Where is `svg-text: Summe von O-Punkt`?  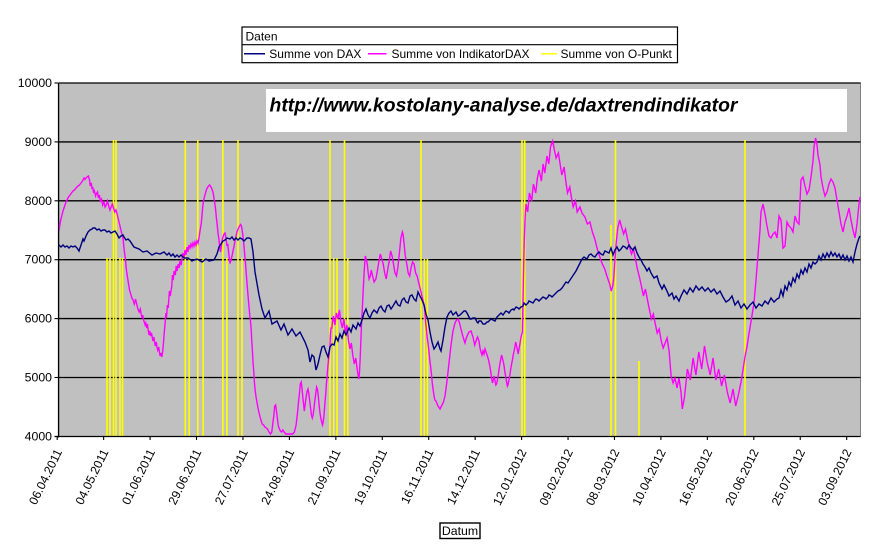 svg-text: Summe von O-Punkt is located at coordinates (617, 54).